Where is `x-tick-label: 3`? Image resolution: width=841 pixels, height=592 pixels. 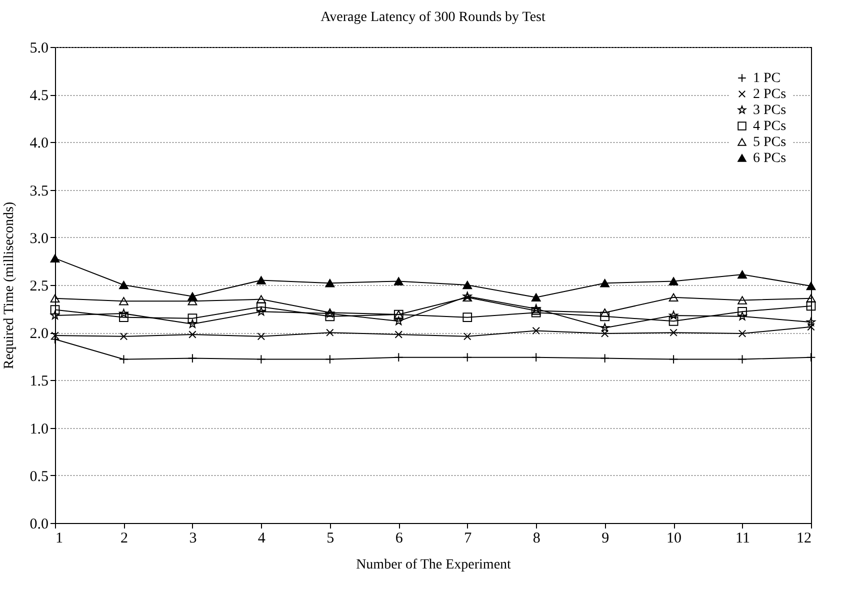
x-tick-label: 3 is located at coordinates (193, 538).